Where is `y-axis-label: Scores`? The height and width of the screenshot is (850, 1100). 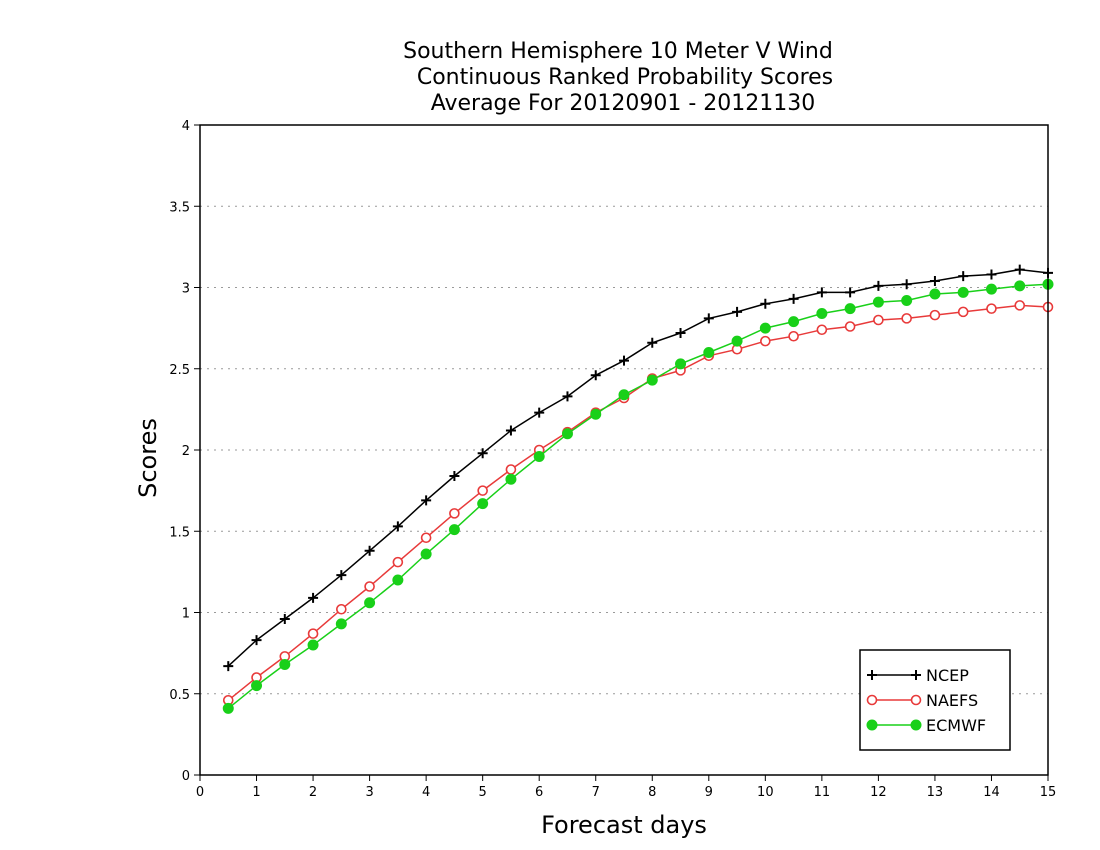
y-axis-label: Scores is located at coordinates (148, 458).